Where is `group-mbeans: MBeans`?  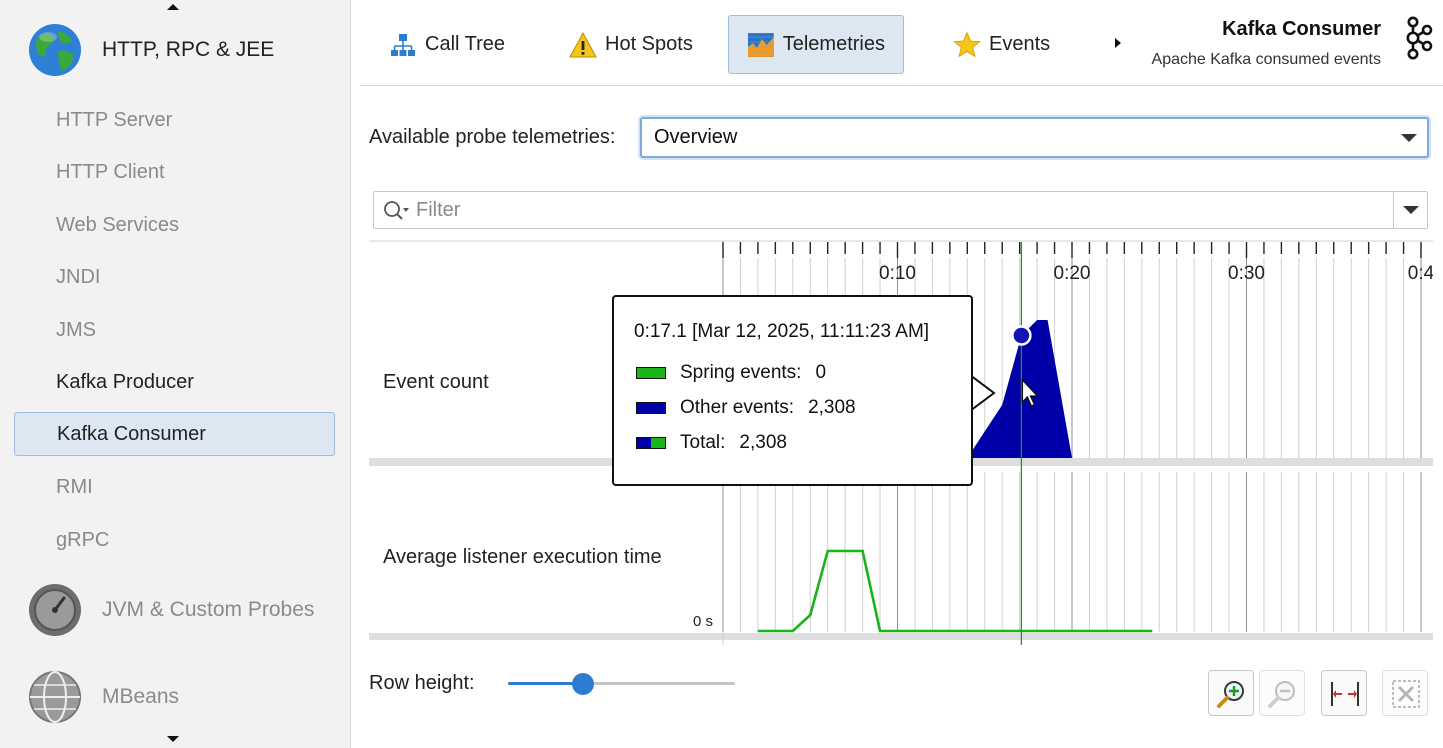 group-mbeans: MBeans is located at coordinates (103, 697).